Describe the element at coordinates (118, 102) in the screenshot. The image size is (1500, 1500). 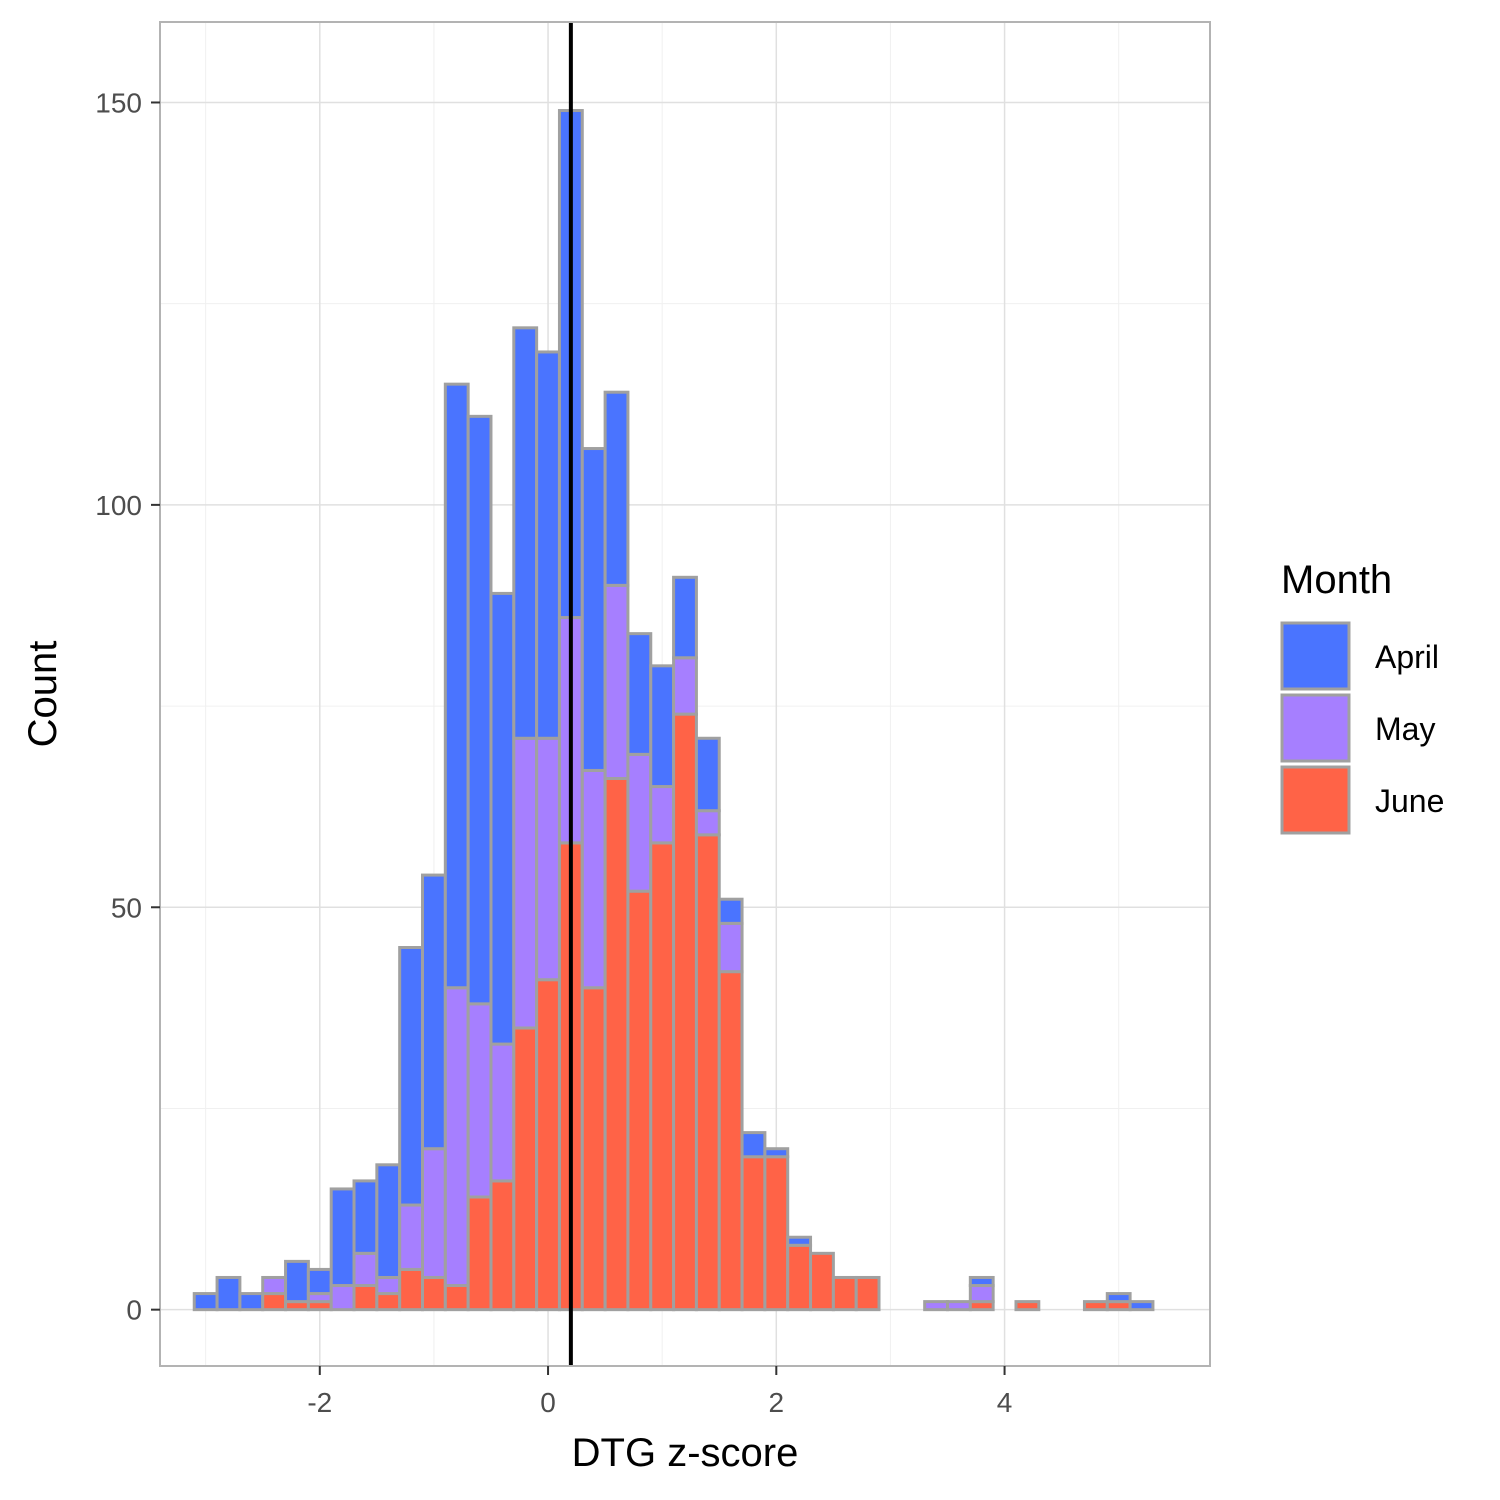
I see `y-tick-label: 150` at that location.